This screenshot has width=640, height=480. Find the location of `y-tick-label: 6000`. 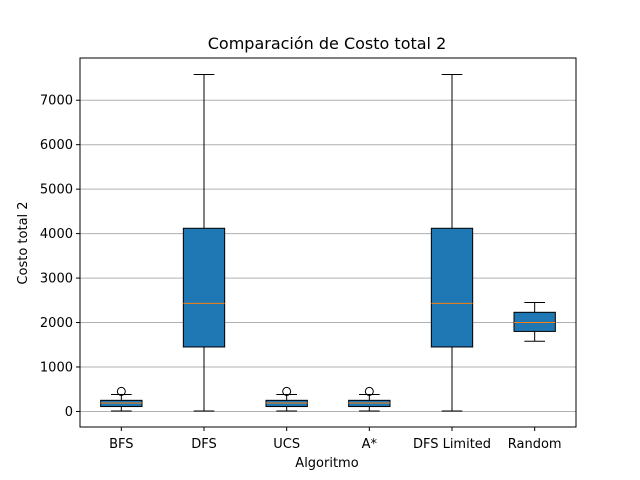

y-tick-label: 6000 is located at coordinates (56, 145).